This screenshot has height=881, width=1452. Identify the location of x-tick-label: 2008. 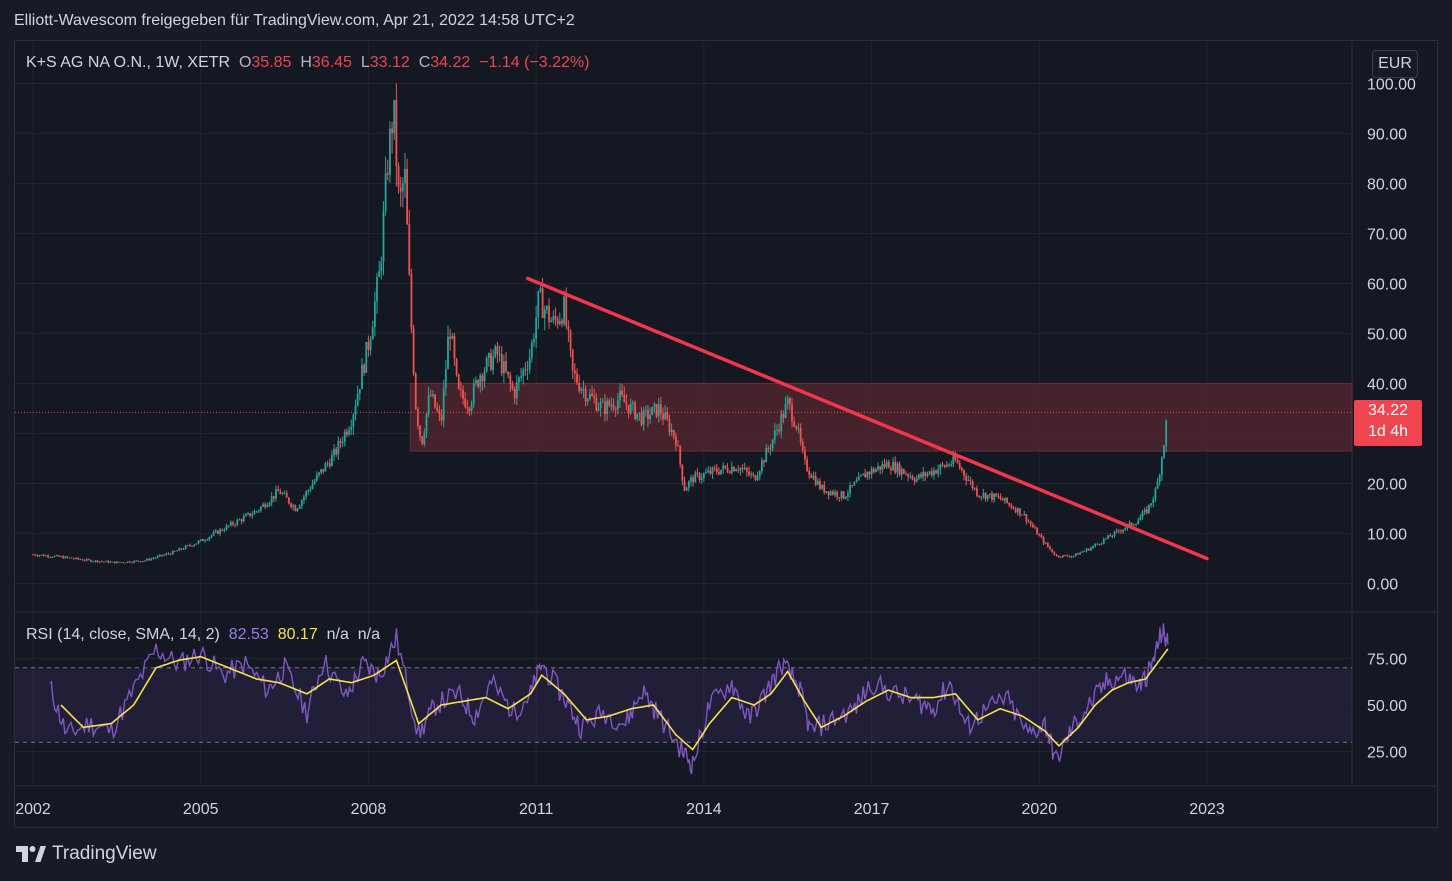
(369, 809).